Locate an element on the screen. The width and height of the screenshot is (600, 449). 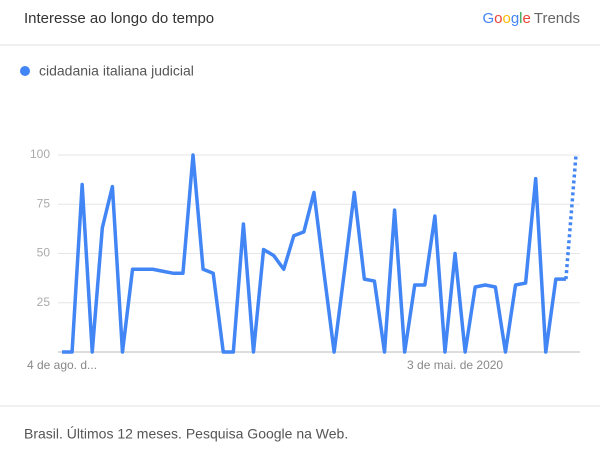
brand-product: Trends is located at coordinates (557, 18).